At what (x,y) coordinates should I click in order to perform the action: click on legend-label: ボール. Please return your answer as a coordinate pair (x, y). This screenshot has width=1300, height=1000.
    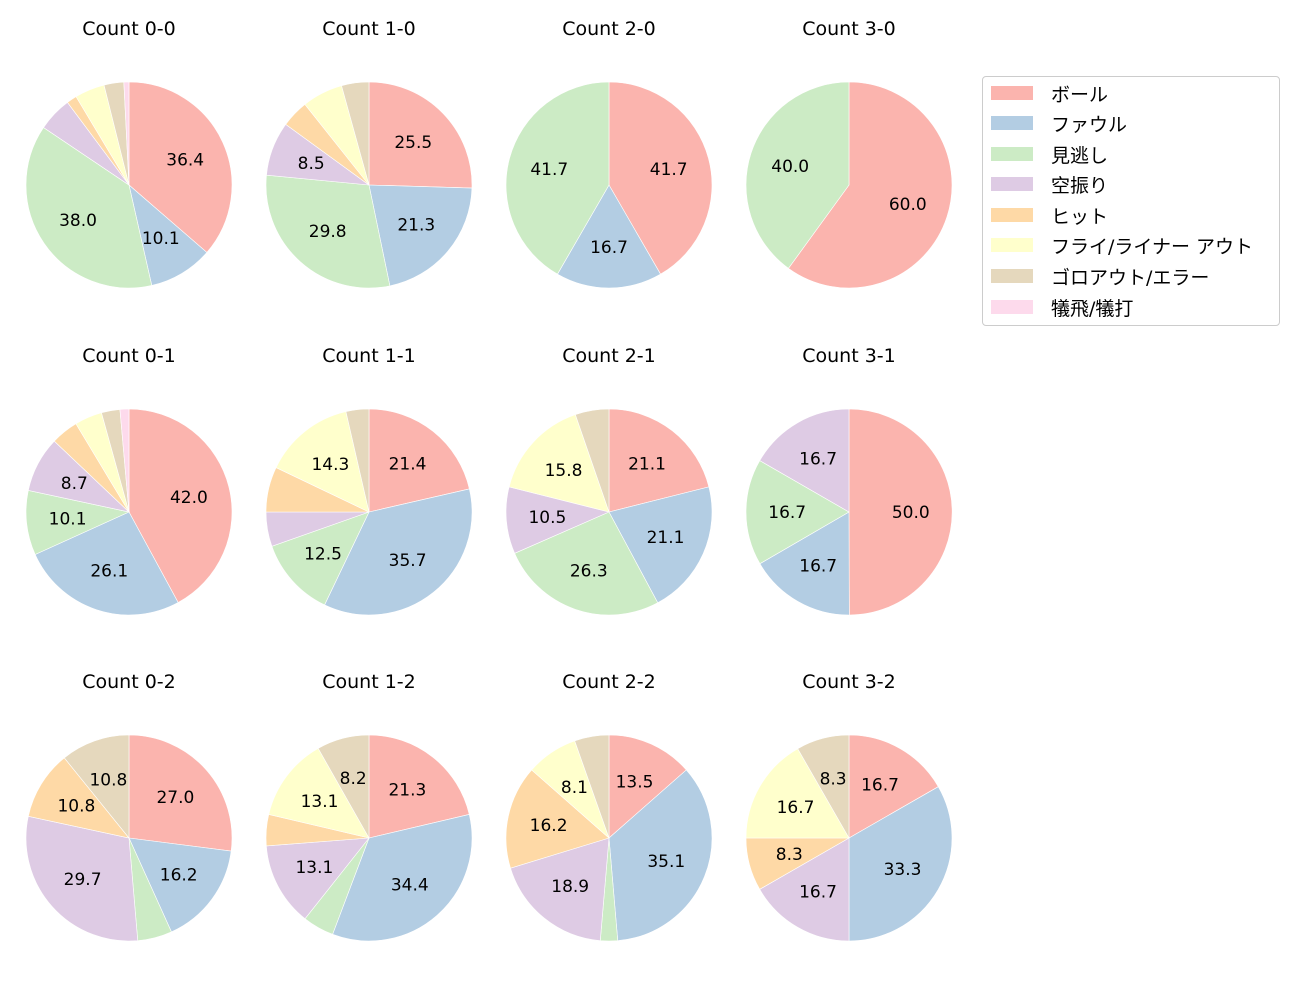
    Looking at the image, I should click on (1080, 94).